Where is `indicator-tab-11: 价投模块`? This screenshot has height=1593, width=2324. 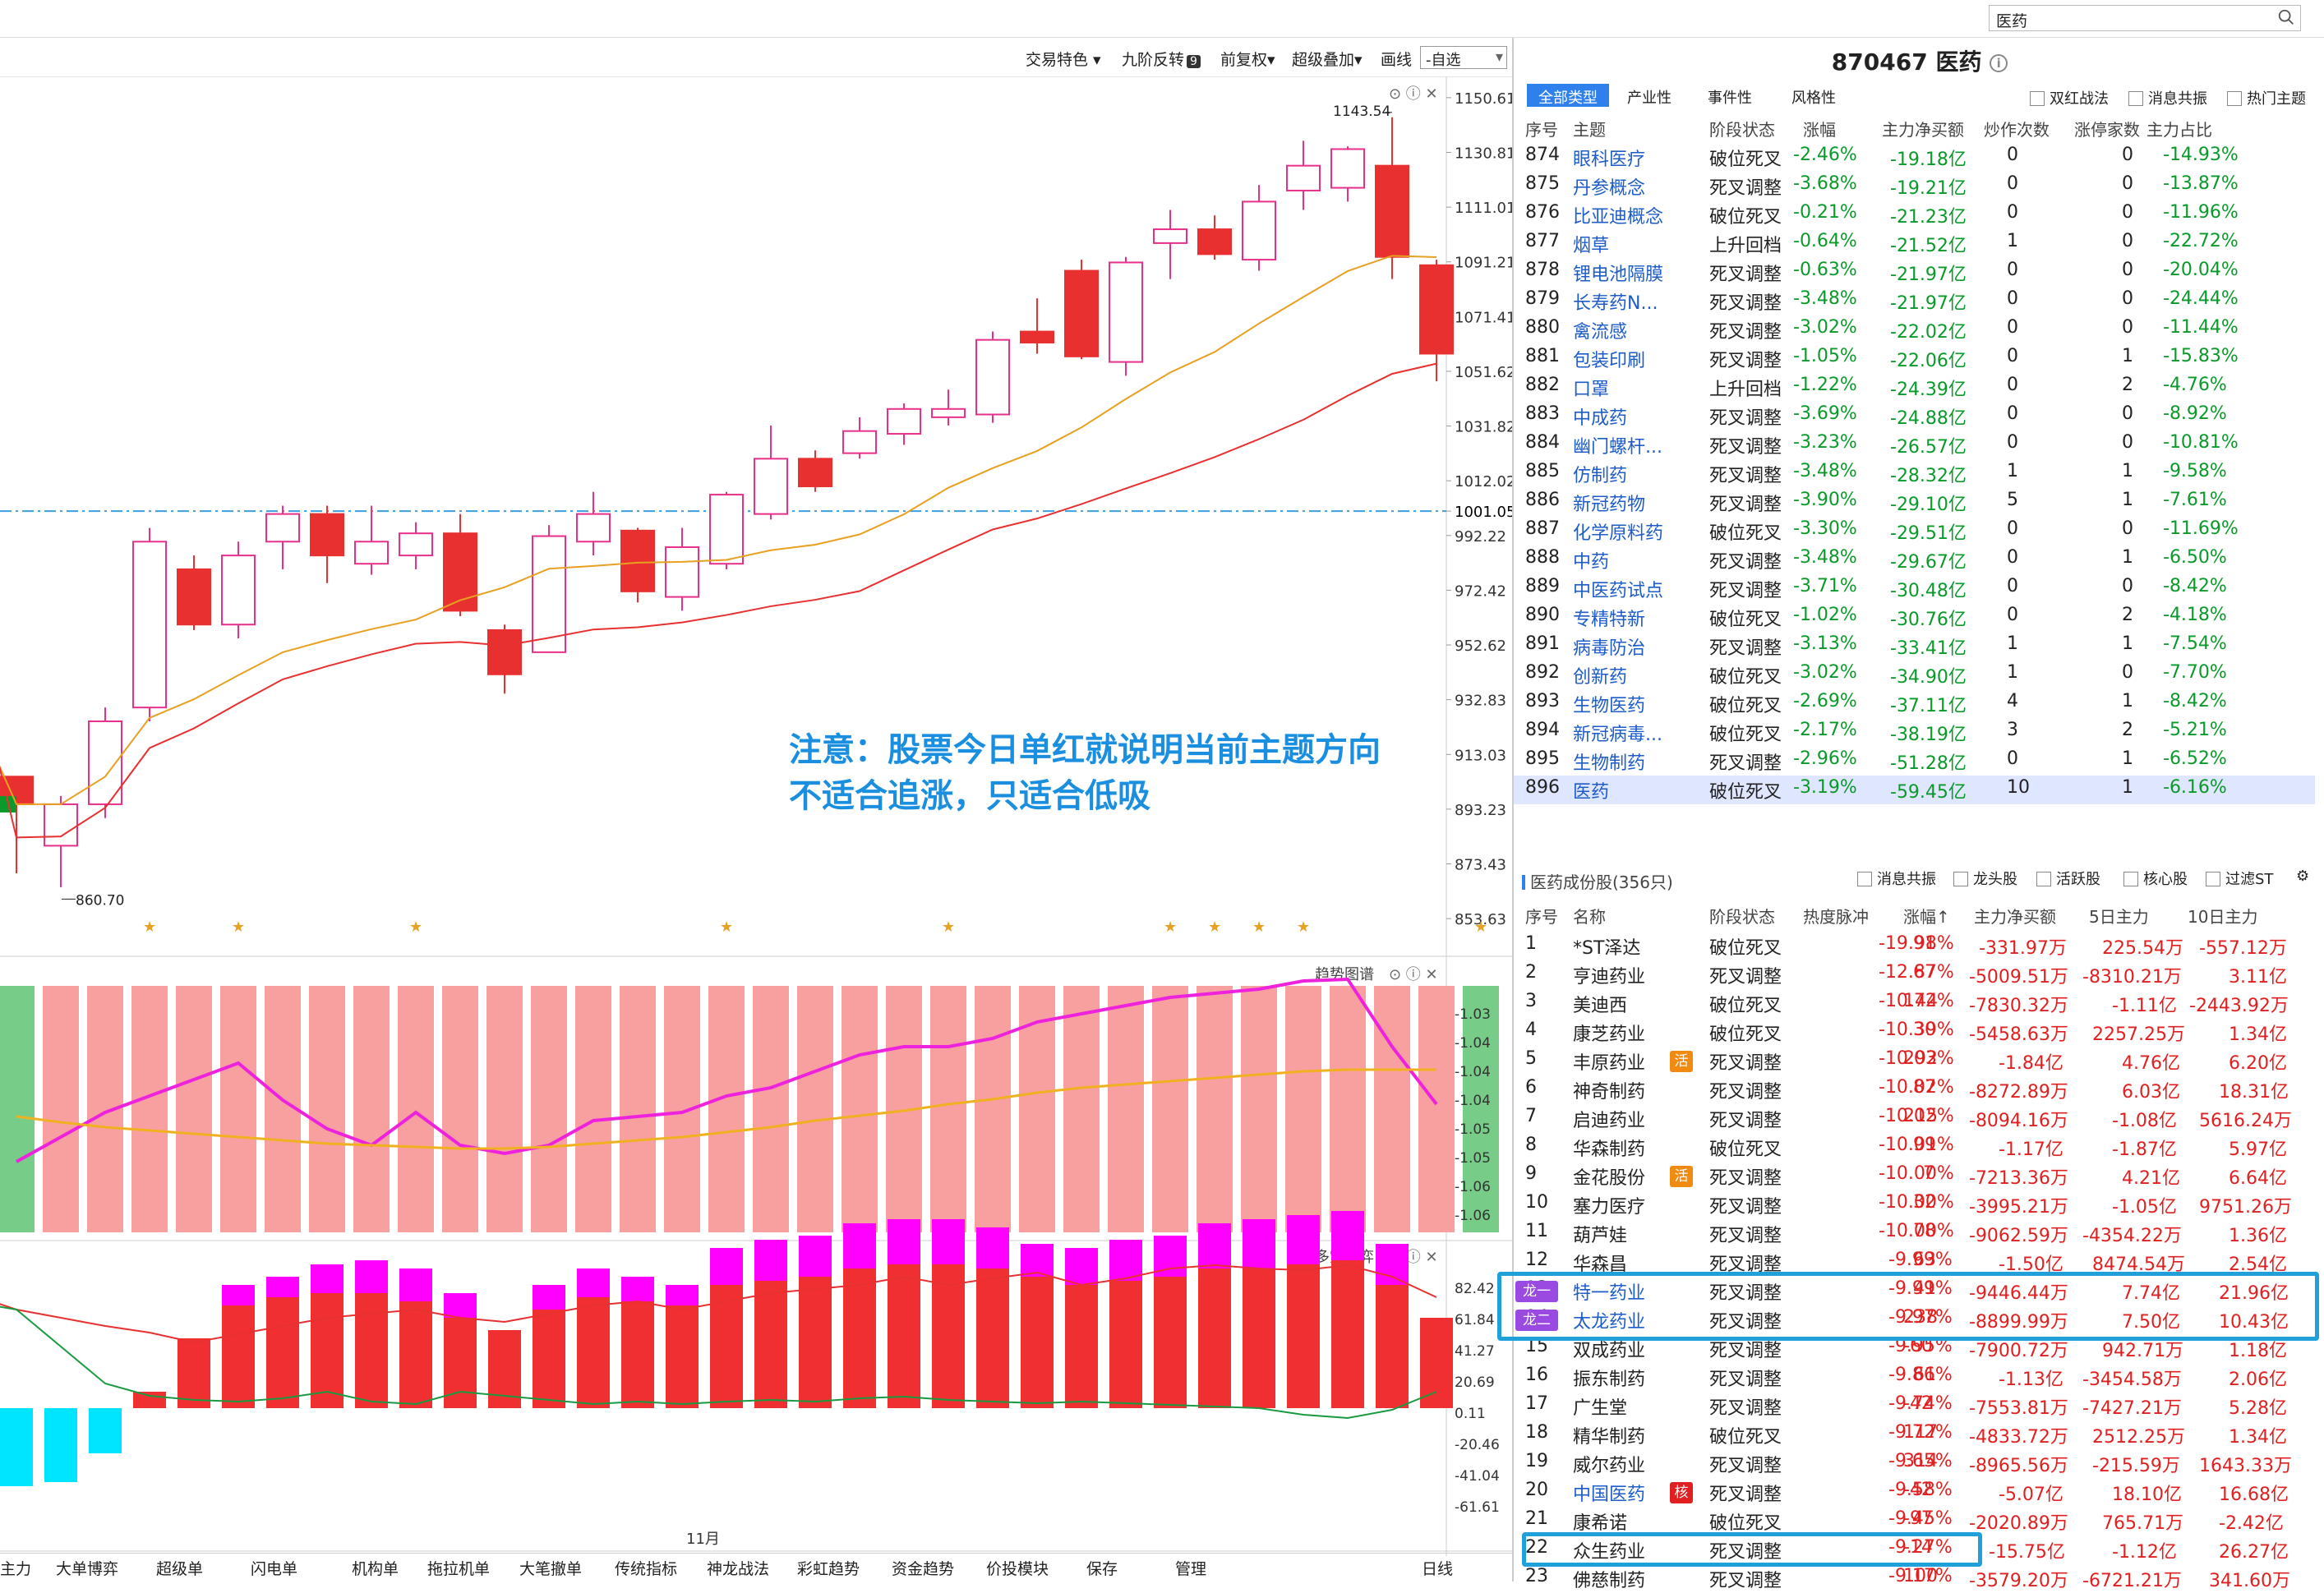 indicator-tab-11: 价投模块 is located at coordinates (1017, 1569).